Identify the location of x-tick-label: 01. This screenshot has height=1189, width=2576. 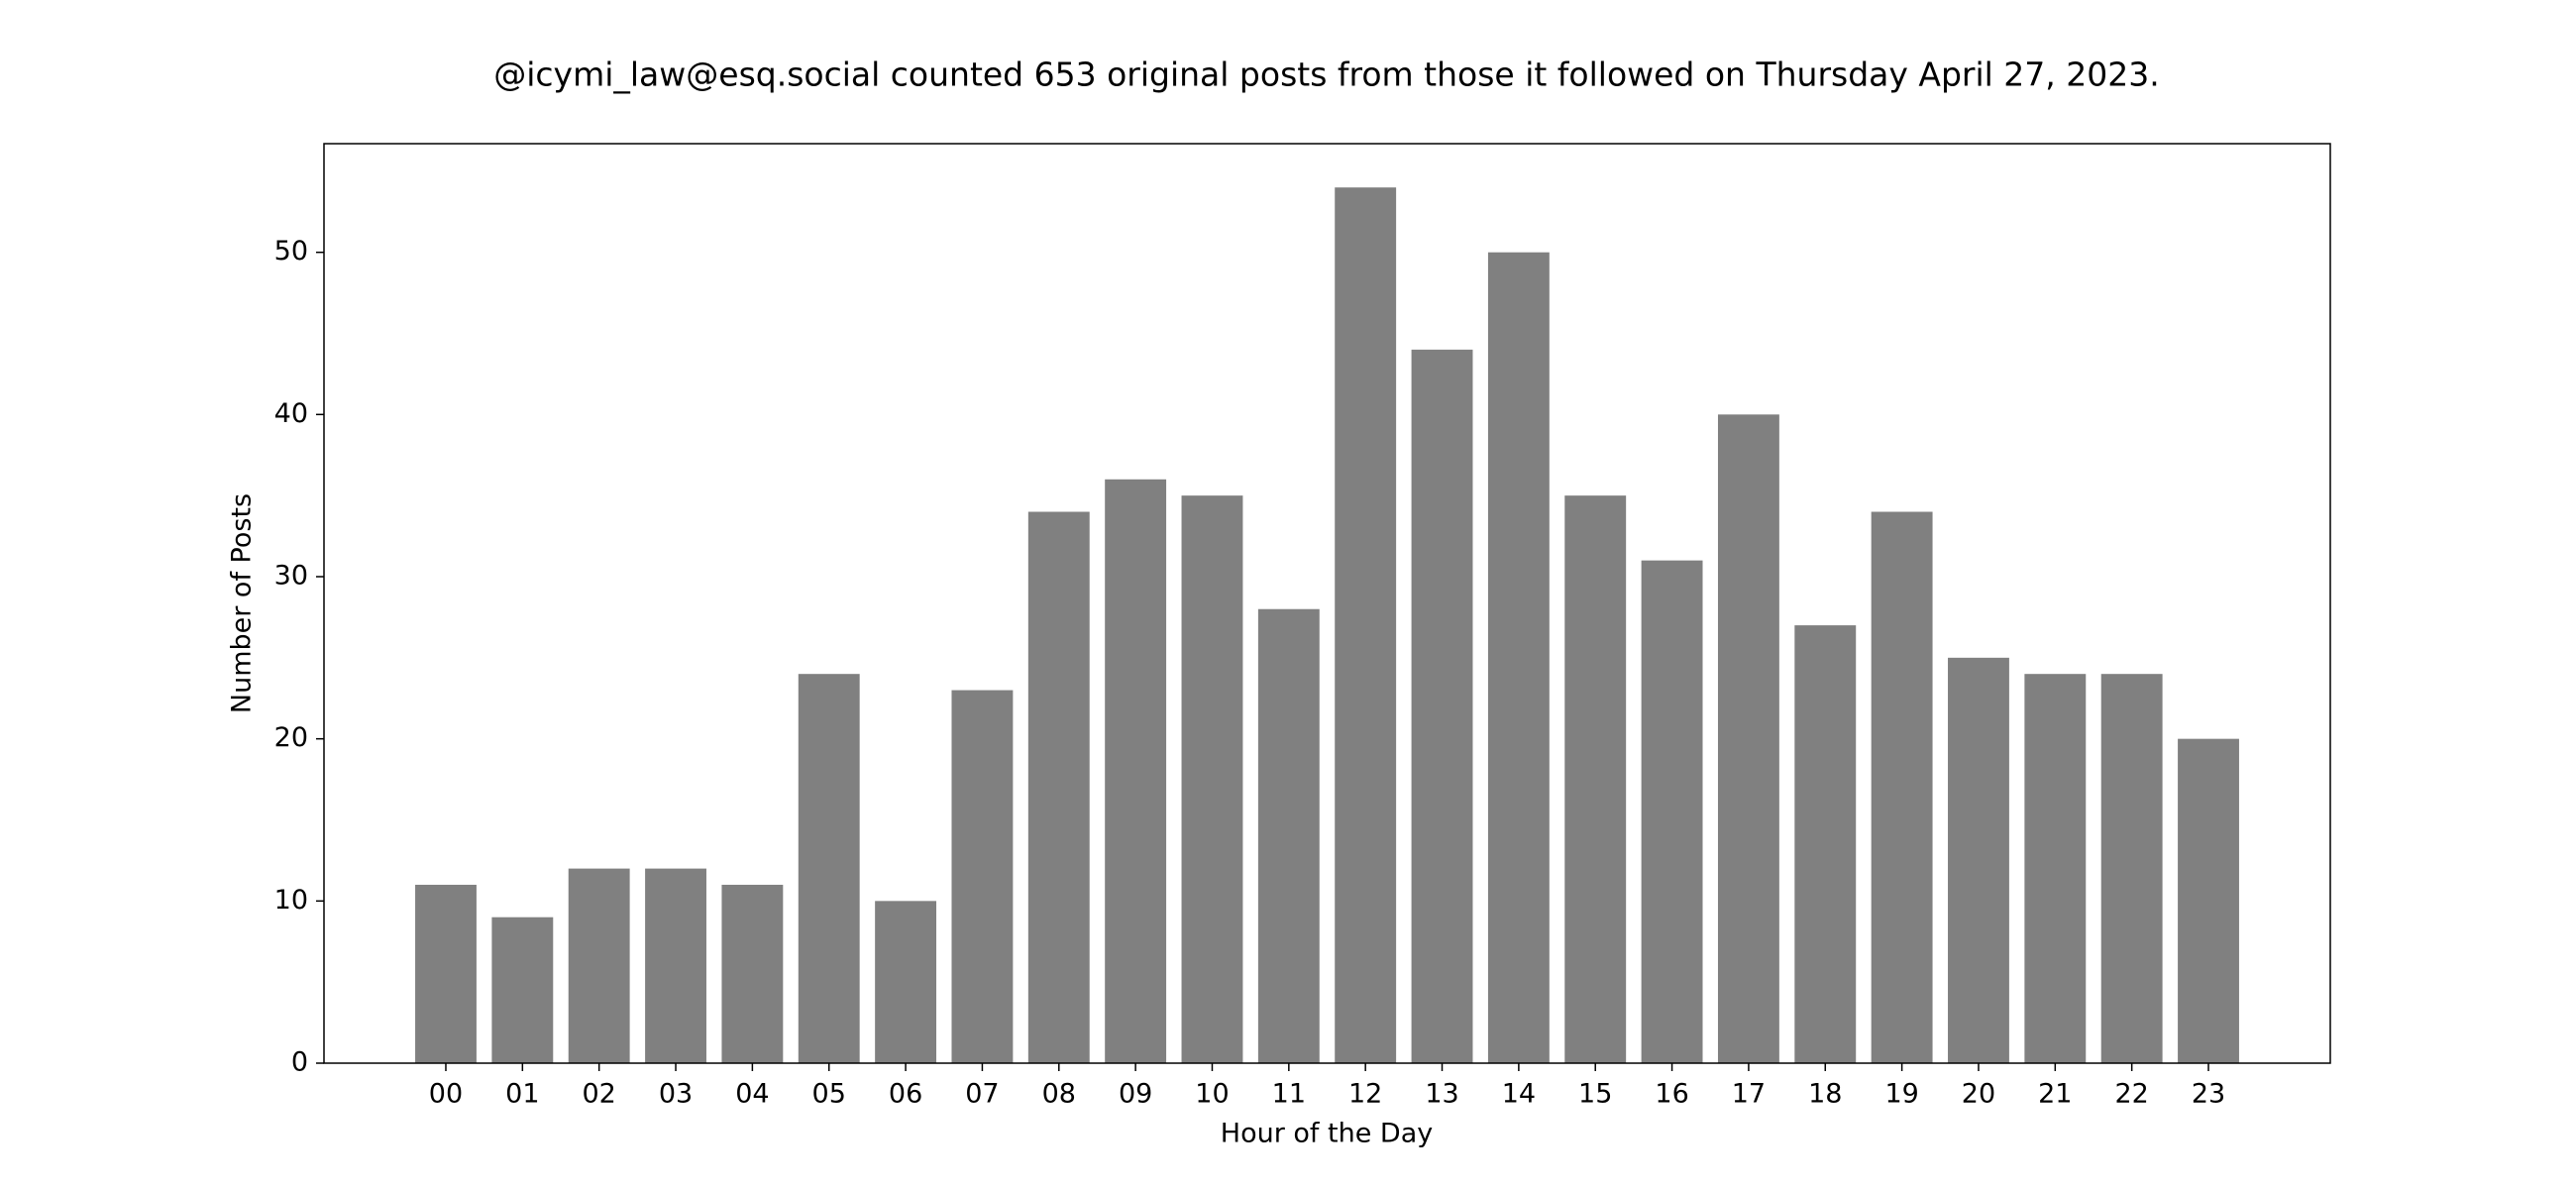
(522, 1094).